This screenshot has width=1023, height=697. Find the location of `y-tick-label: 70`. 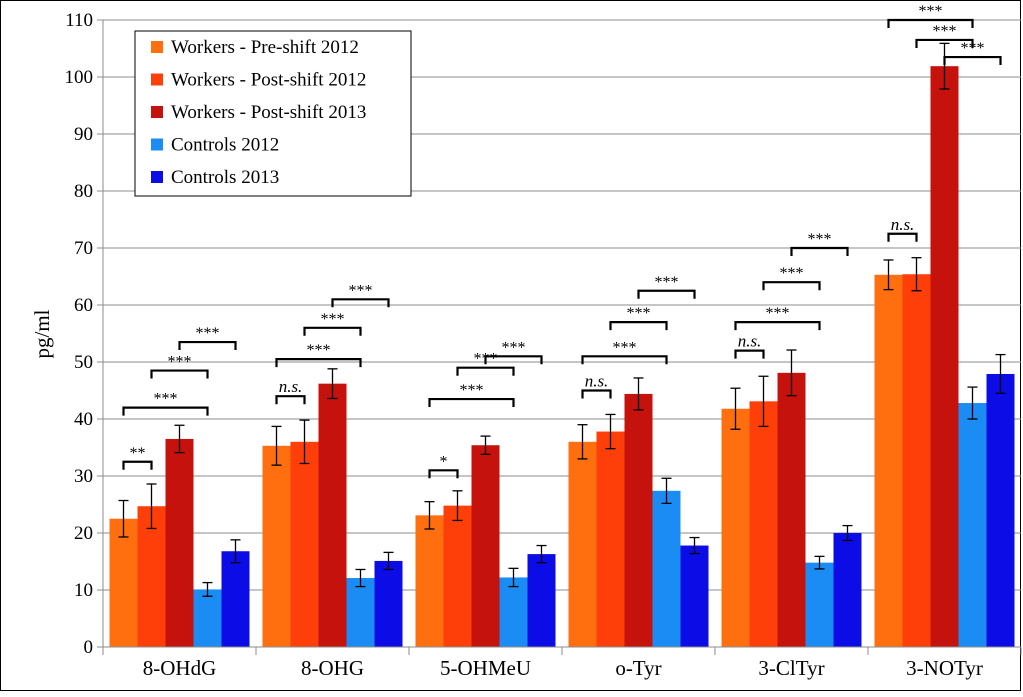

y-tick-label: 70 is located at coordinates (83, 248).